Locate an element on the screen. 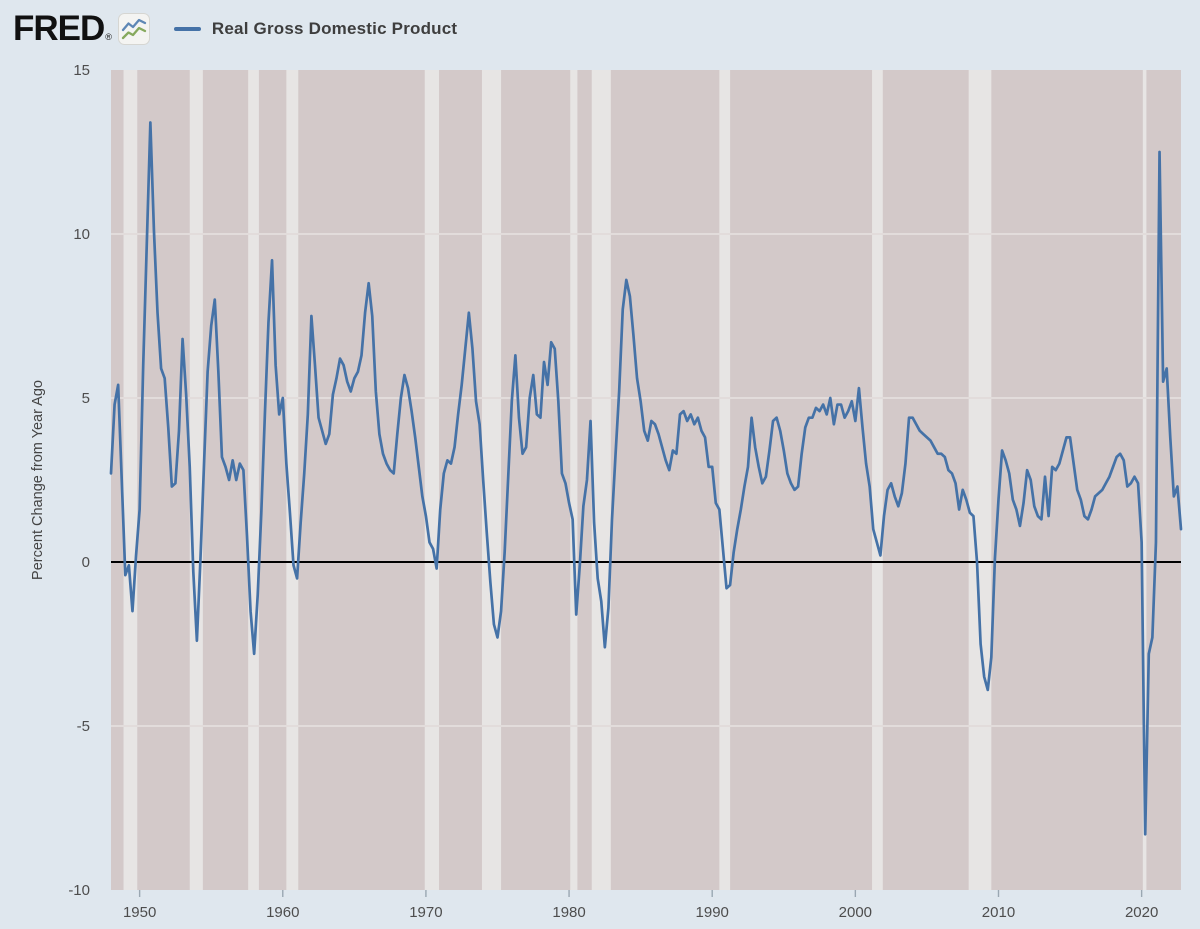 The image size is (1200, 929). y-tick-label--10: -10 is located at coordinates (79, 890).